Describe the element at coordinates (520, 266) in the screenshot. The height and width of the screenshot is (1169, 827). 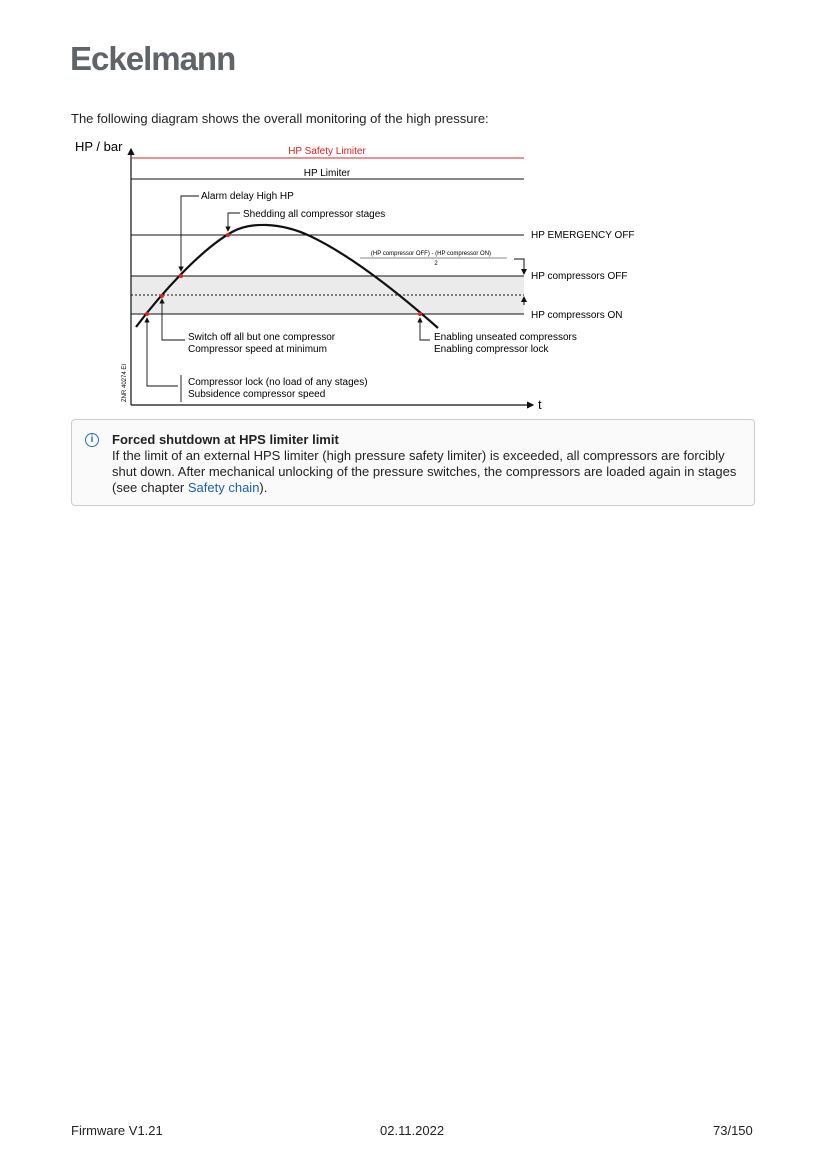
I see `off-bracket-arrow` at that location.